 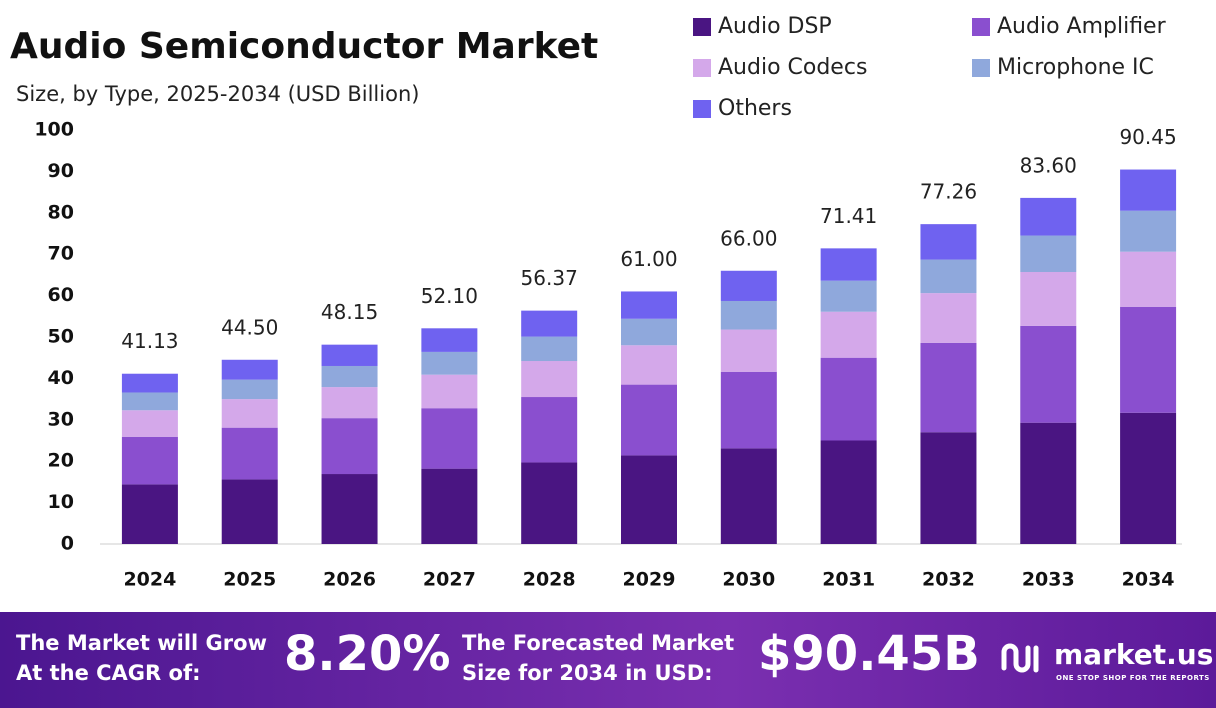 What do you see at coordinates (449, 580) in the screenshot?
I see `x-tick-label: 2027` at bounding box center [449, 580].